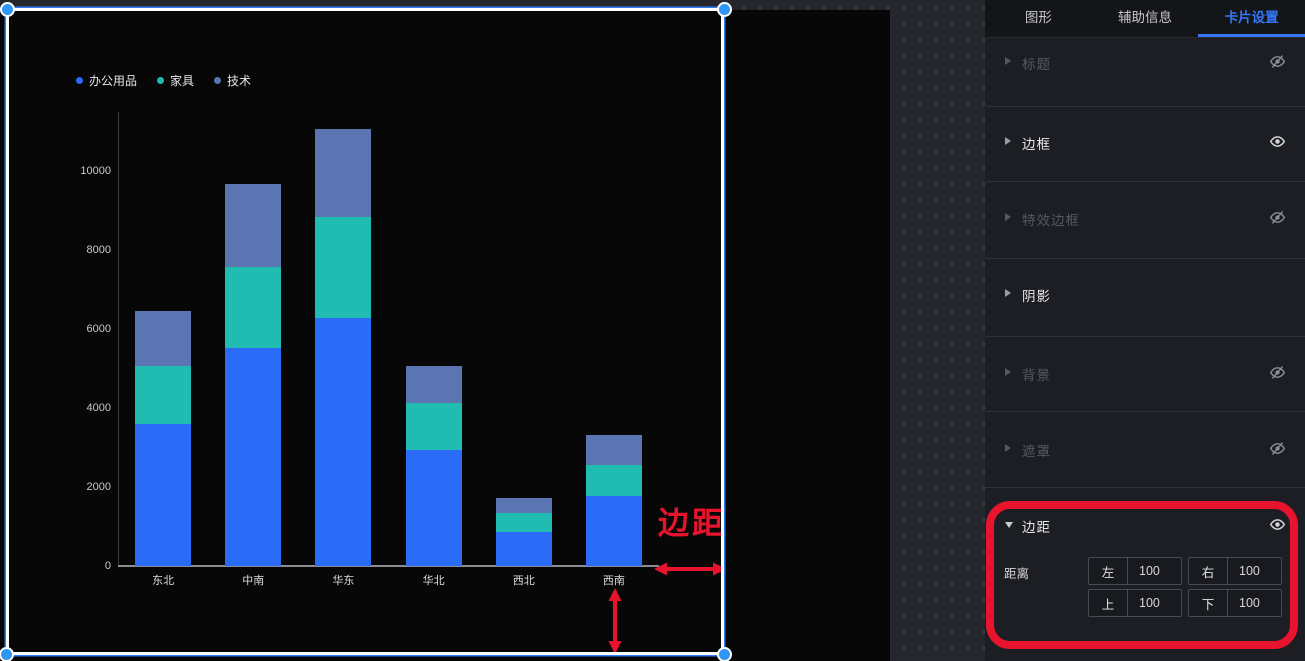 The image size is (1305, 661). I want to click on section-label: 边框, so click(1036, 144).